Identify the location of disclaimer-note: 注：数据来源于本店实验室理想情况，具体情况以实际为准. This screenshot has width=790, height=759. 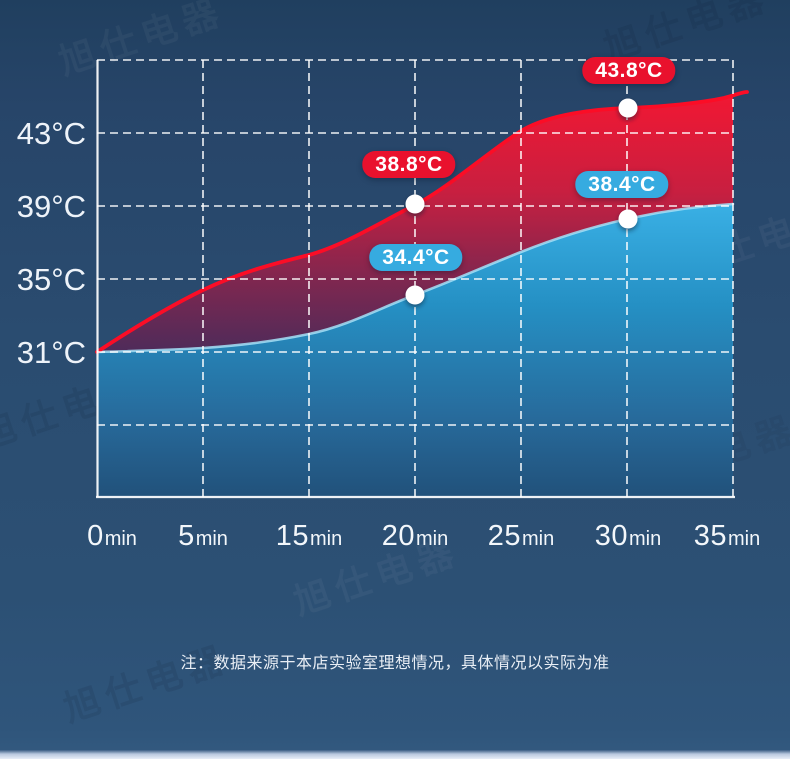
(395, 663).